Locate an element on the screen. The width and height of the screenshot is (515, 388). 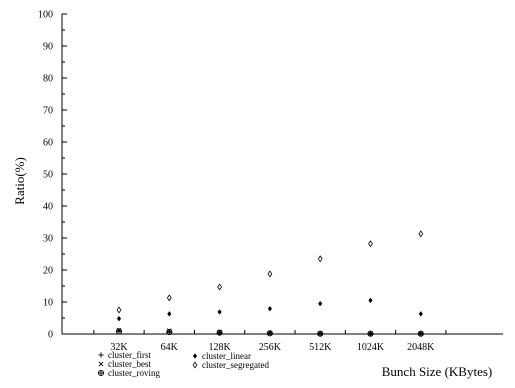
y-tick-label: 10 is located at coordinates (48, 303).